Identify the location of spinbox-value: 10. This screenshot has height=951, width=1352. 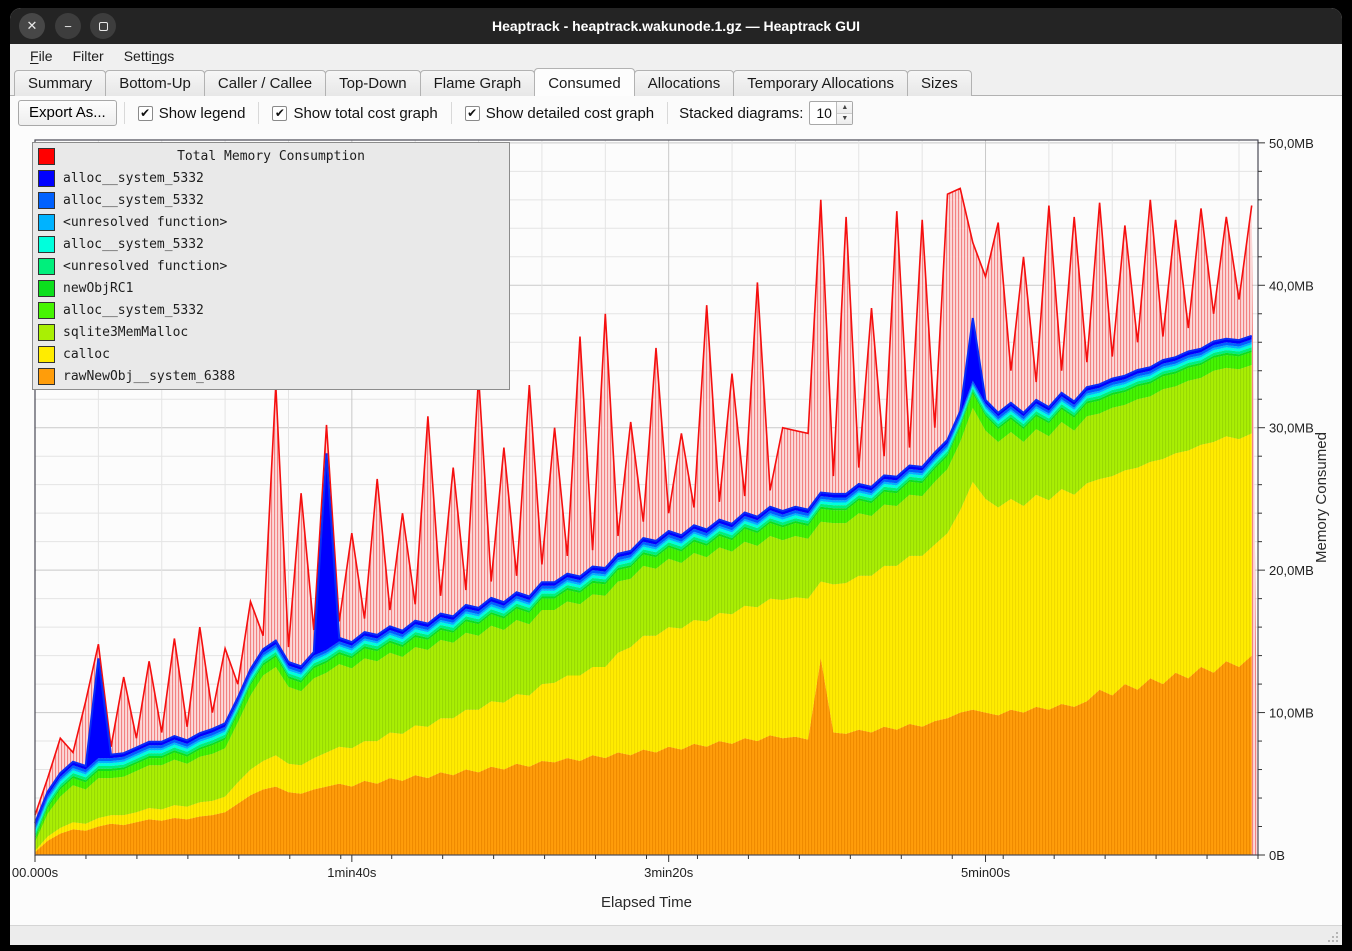
(824, 113).